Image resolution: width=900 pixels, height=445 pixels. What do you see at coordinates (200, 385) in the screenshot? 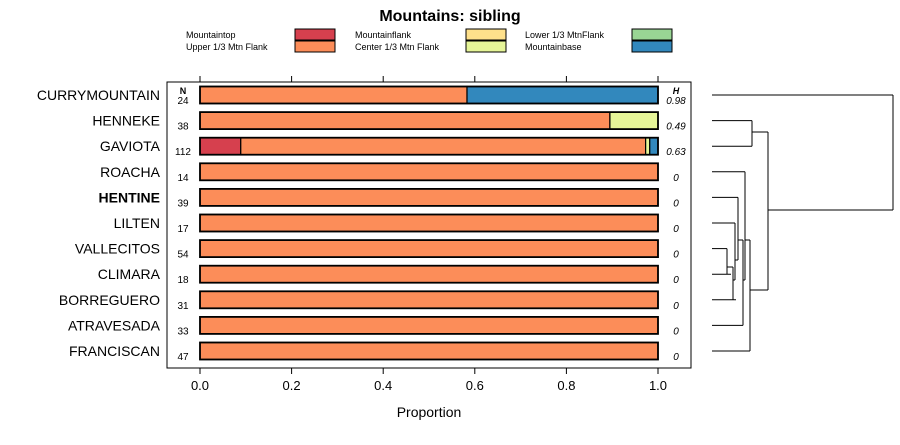
I see `x-tick-label-0-0: 0.0` at bounding box center [200, 385].